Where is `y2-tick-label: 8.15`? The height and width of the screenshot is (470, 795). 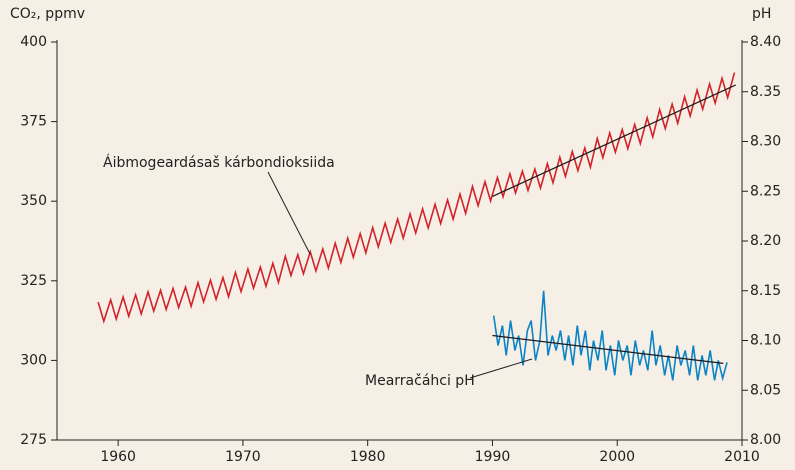
y2-tick-label: 8.15 is located at coordinates (765, 291).